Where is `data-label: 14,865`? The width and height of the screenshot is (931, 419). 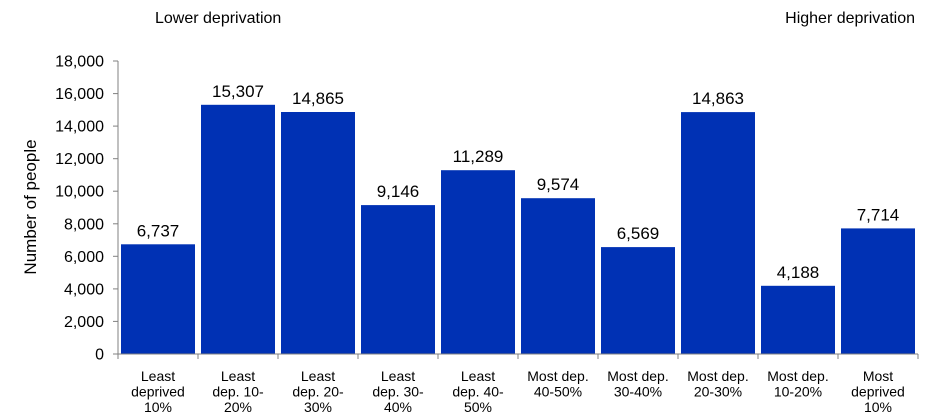
data-label: 14,865 is located at coordinates (318, 98).